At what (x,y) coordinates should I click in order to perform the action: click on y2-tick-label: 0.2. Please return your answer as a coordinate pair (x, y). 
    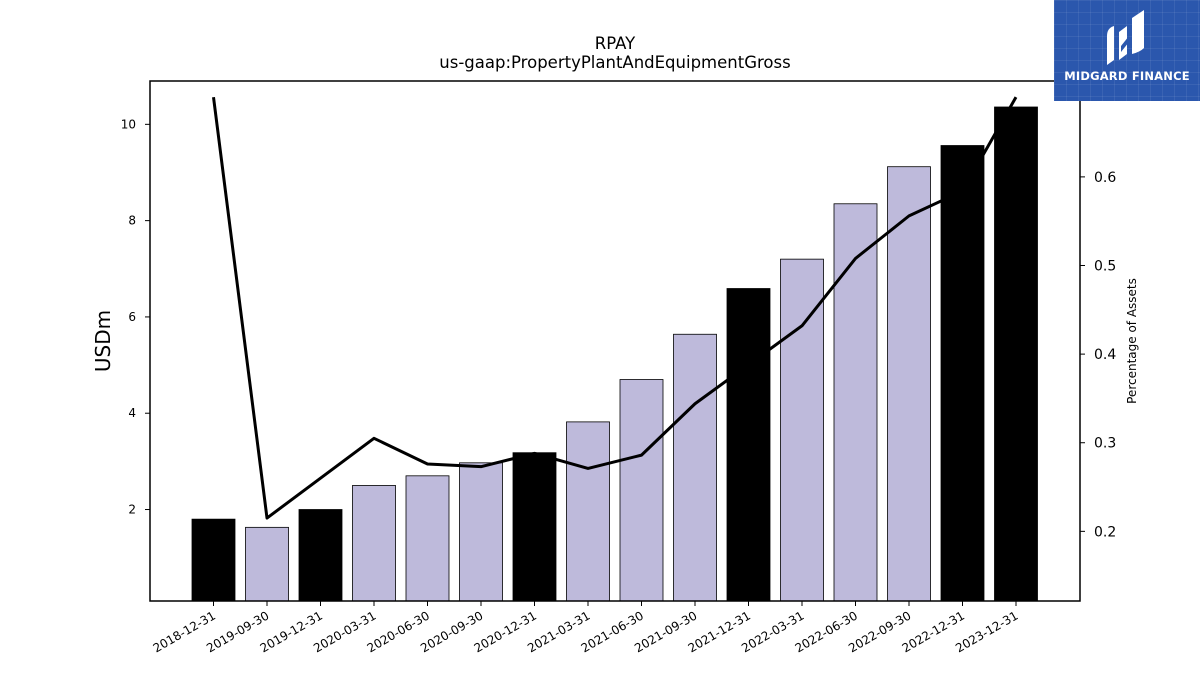
    Looking at the image, I should click on (1105, 532).